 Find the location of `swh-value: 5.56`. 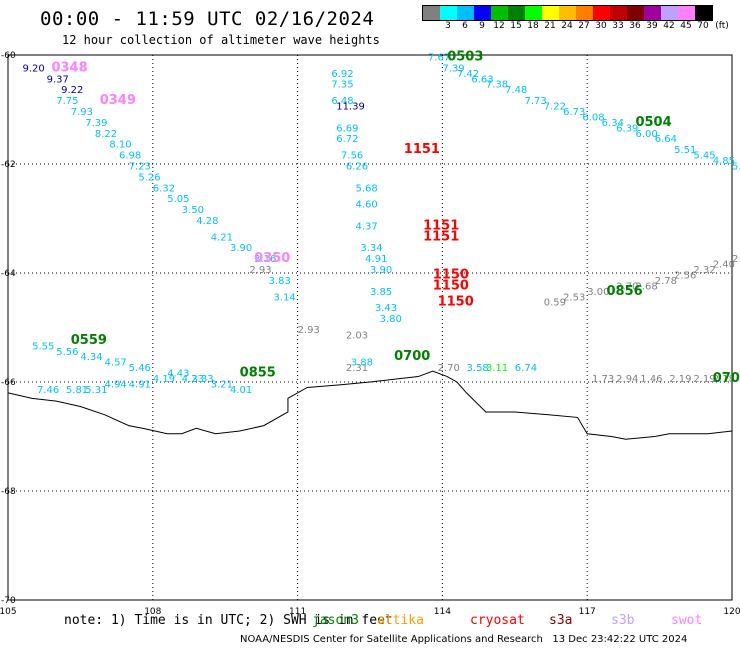

swh-value: 5.56 is located at coordinates (67, 352).